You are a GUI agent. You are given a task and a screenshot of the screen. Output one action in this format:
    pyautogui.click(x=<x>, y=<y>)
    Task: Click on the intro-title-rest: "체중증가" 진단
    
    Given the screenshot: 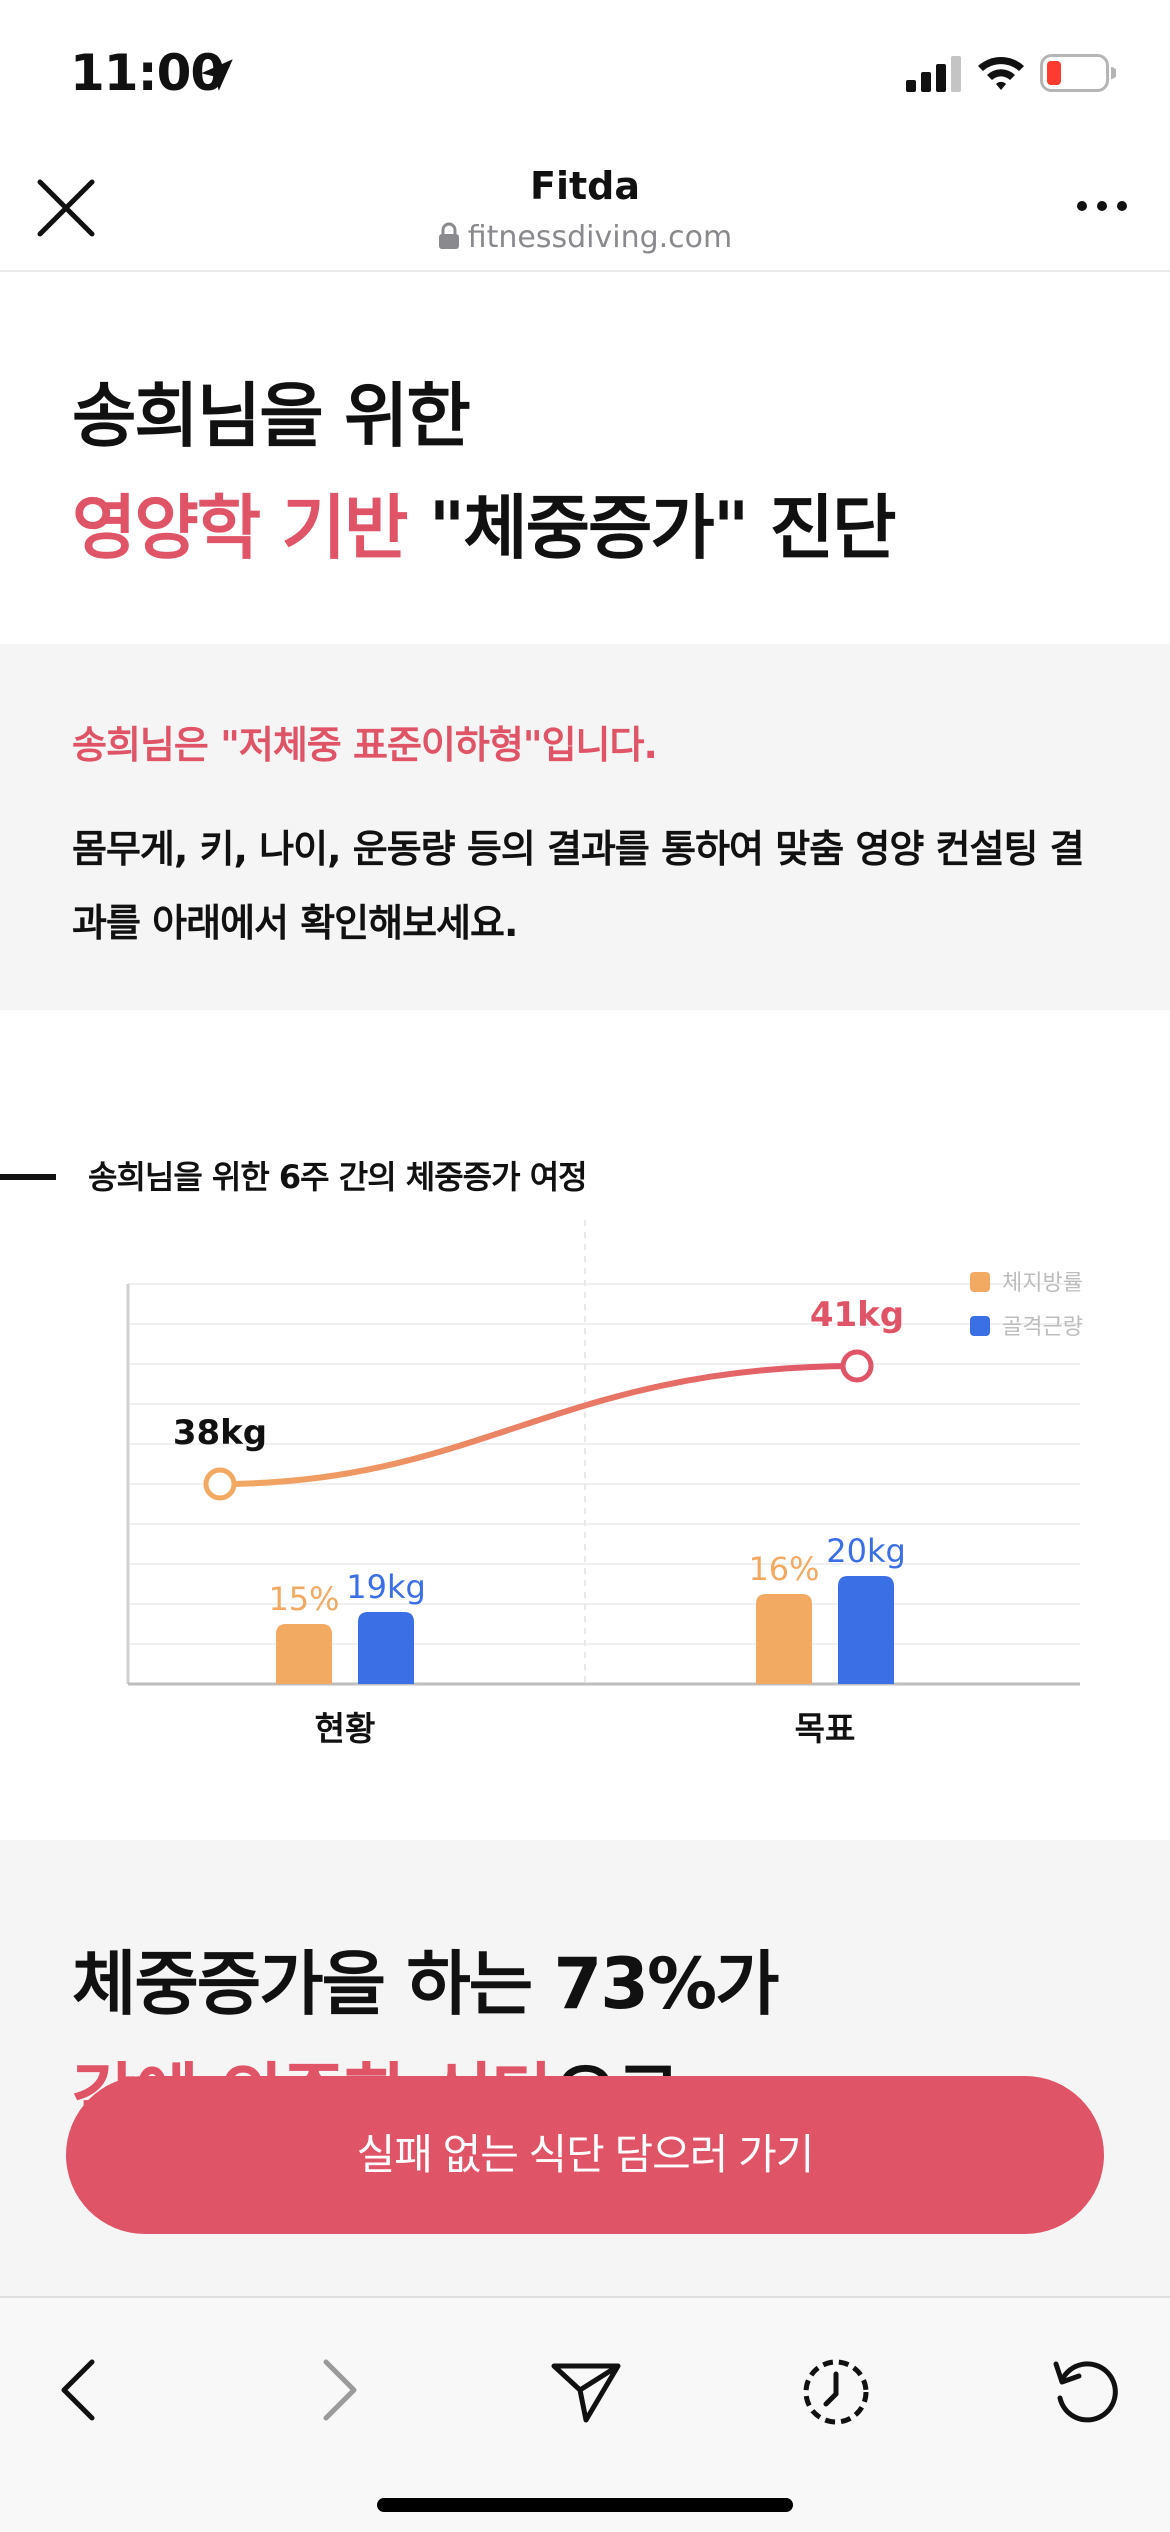 What is the action you would take?
    pyautogui.click(x=651, y=528)
    